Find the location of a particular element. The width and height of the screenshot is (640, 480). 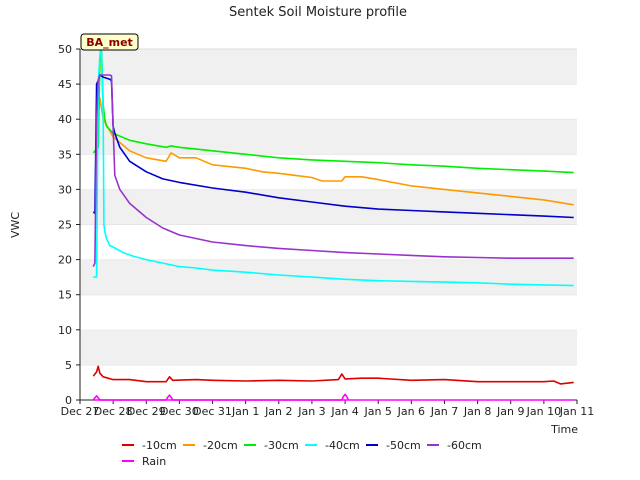

legend-label: -50cm is located at coordinates (403, 445).